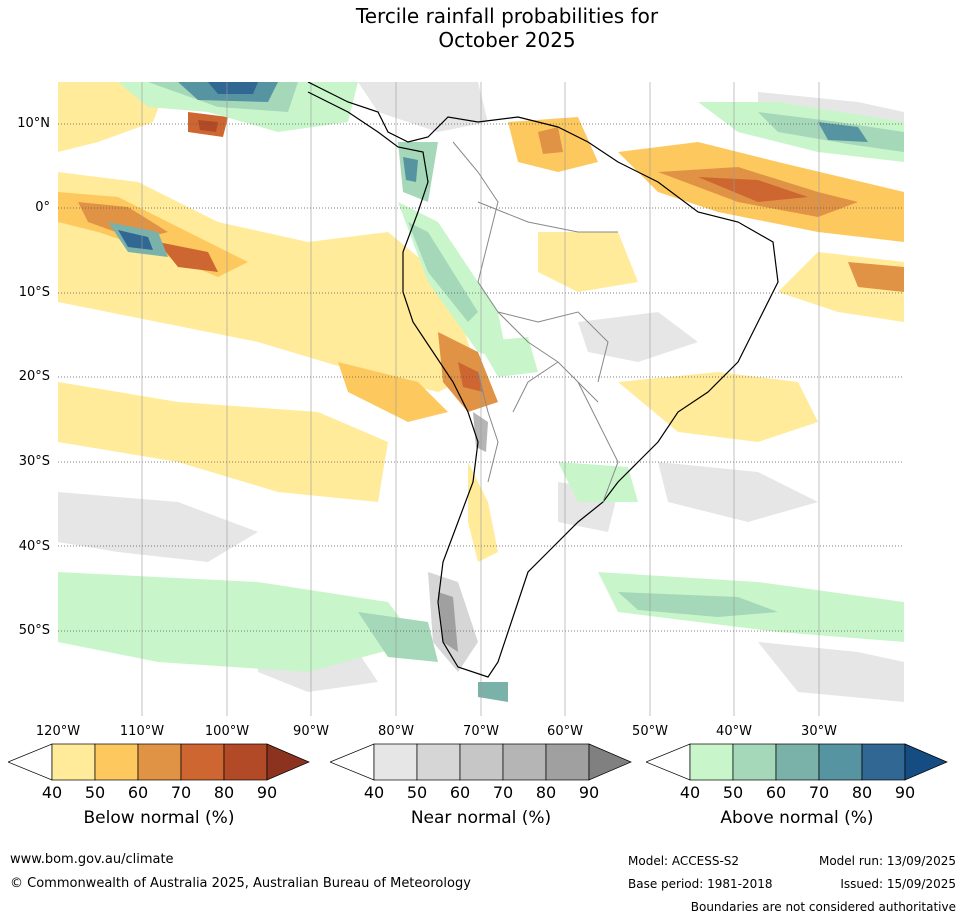 This screenshot has width=965, height=919. What do you see at coordinates (34, 546) in the screenshot?
I see `lat-label: 40°S` at bounding box center [34, 546].